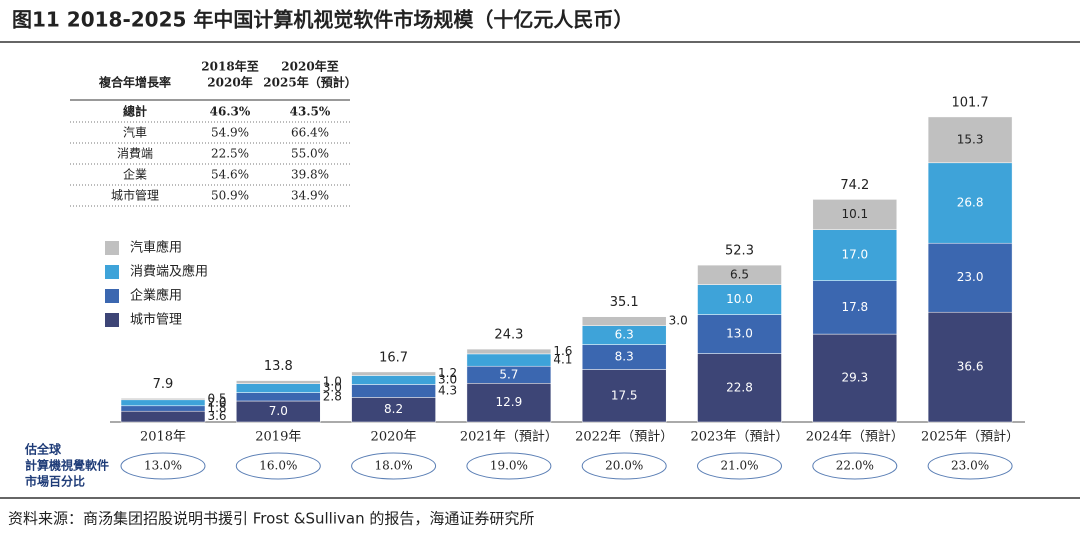  Describe the element at coordinates (393, 409) in the screenshot. I see `value-label: 8.2` at that location.